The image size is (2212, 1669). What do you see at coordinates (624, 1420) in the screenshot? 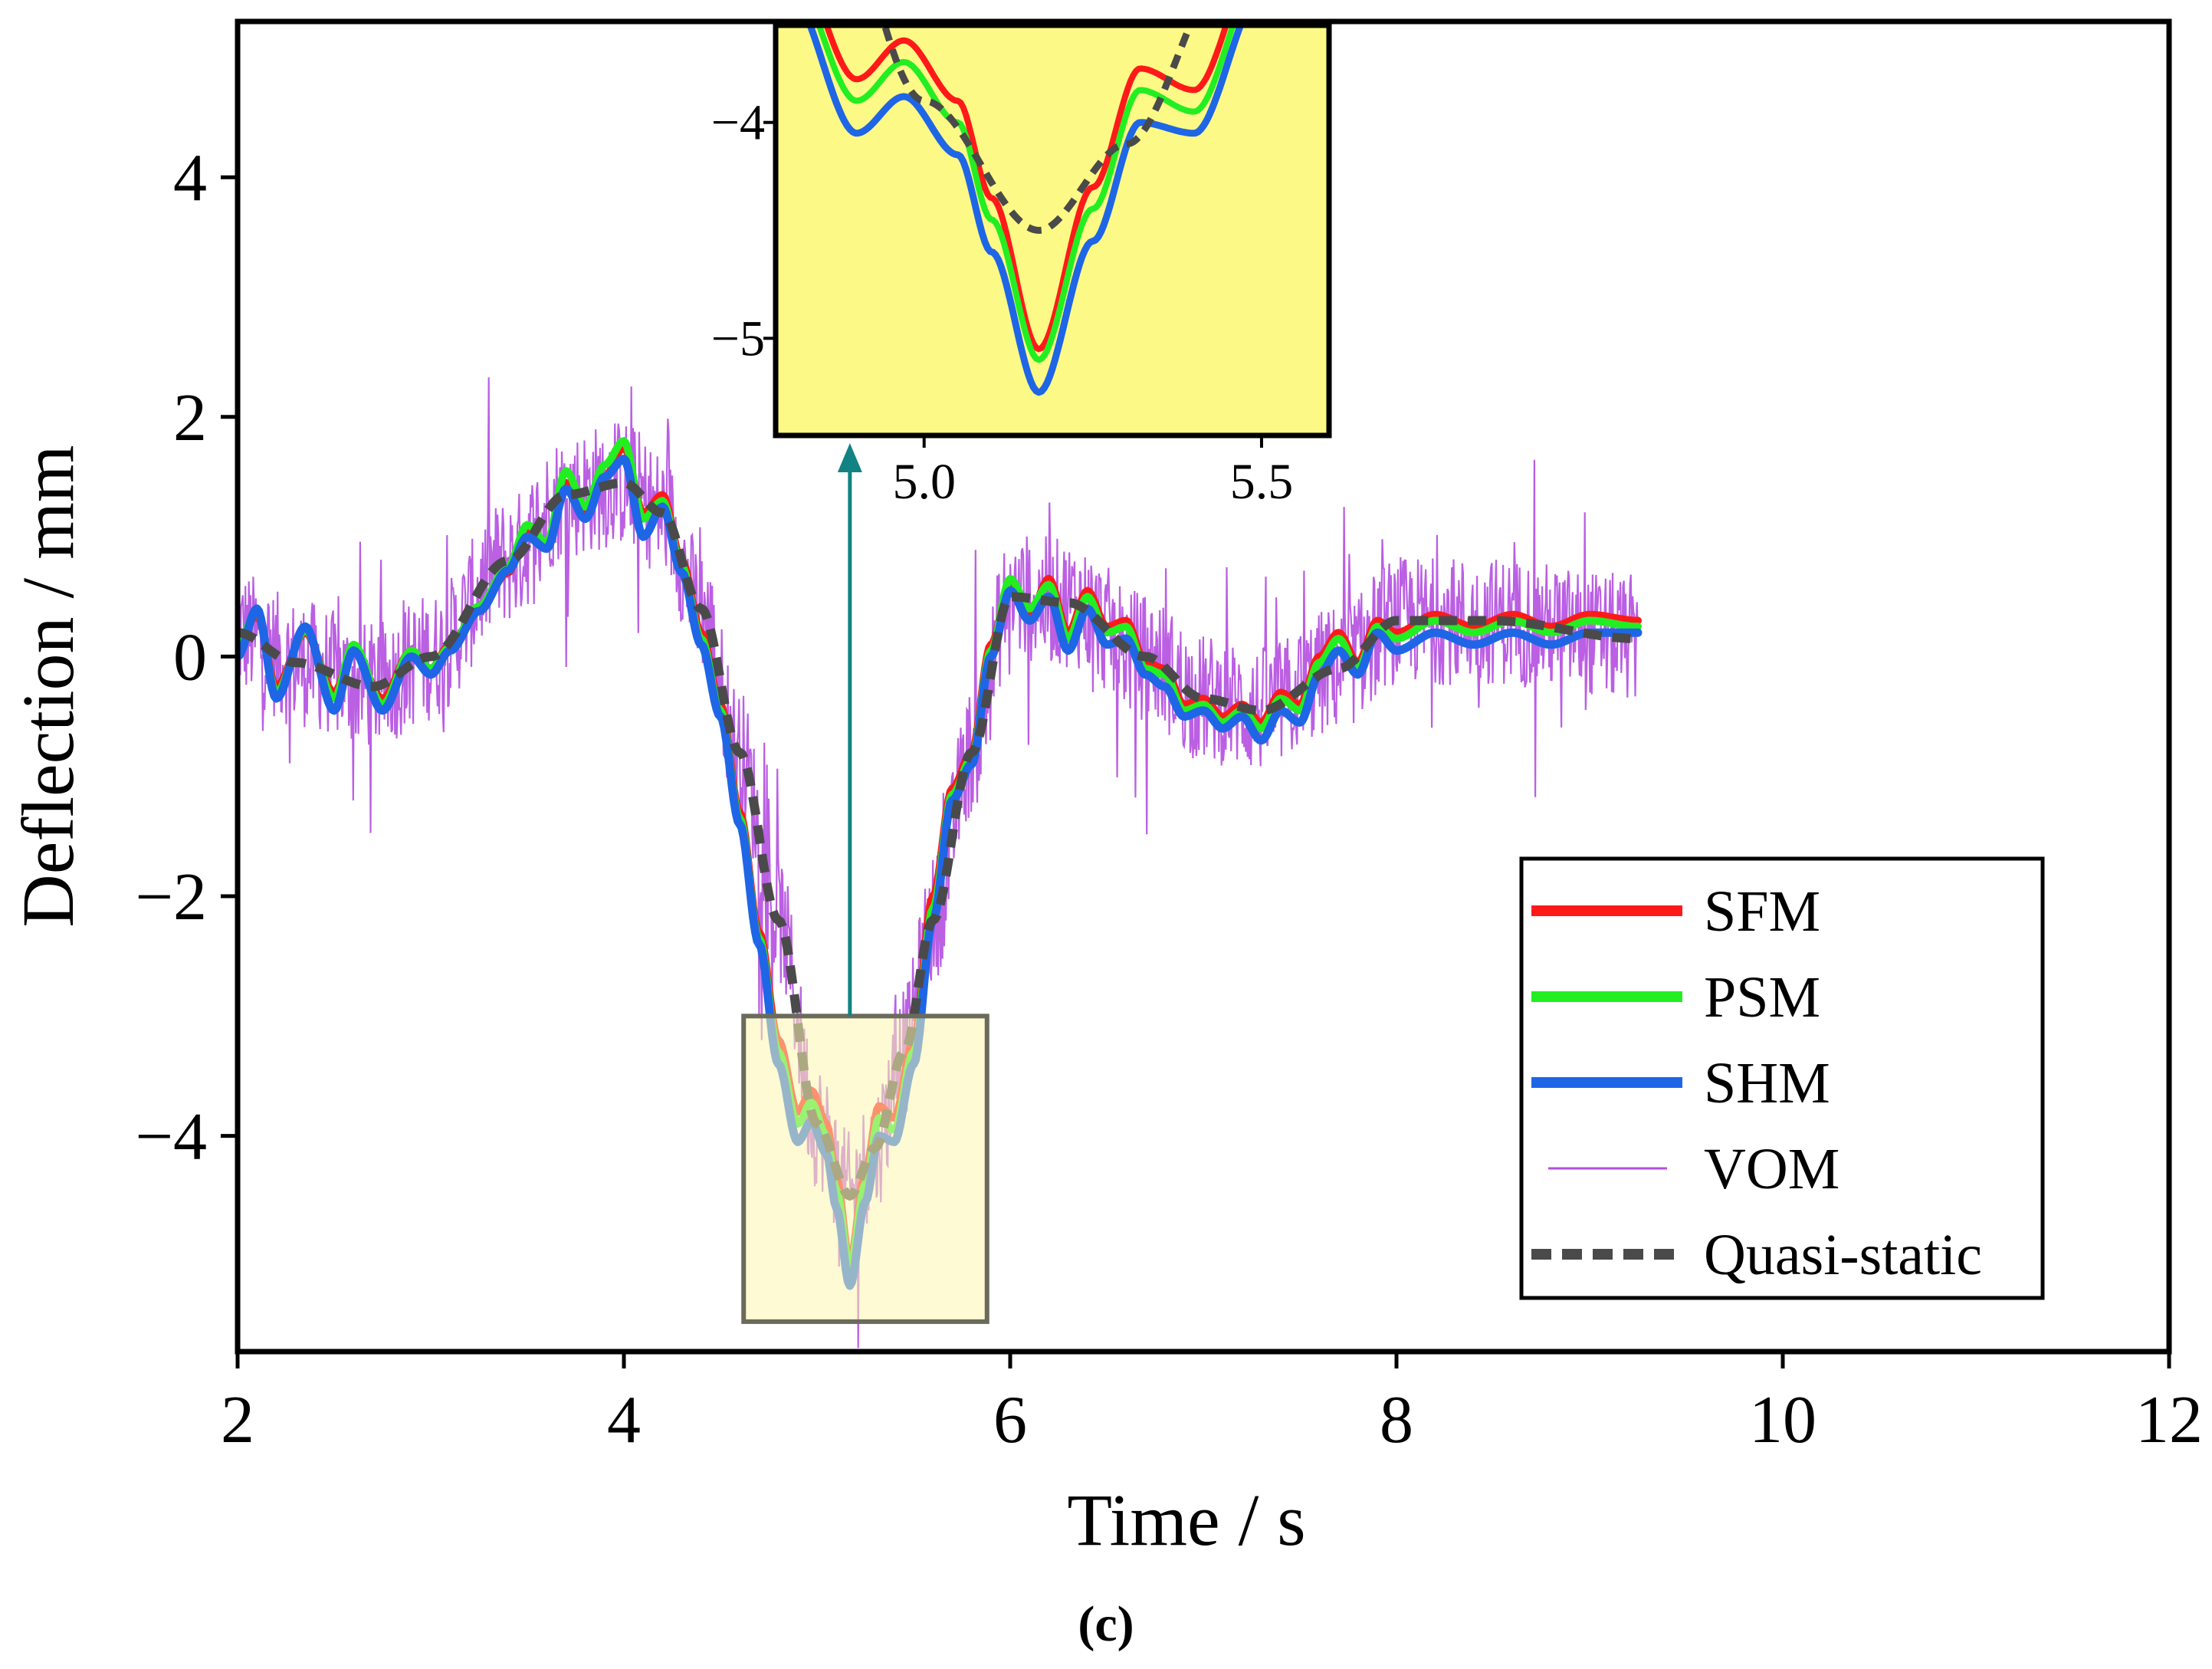
I see `x-tick-label: 4` at bounding box center [624, 1420].